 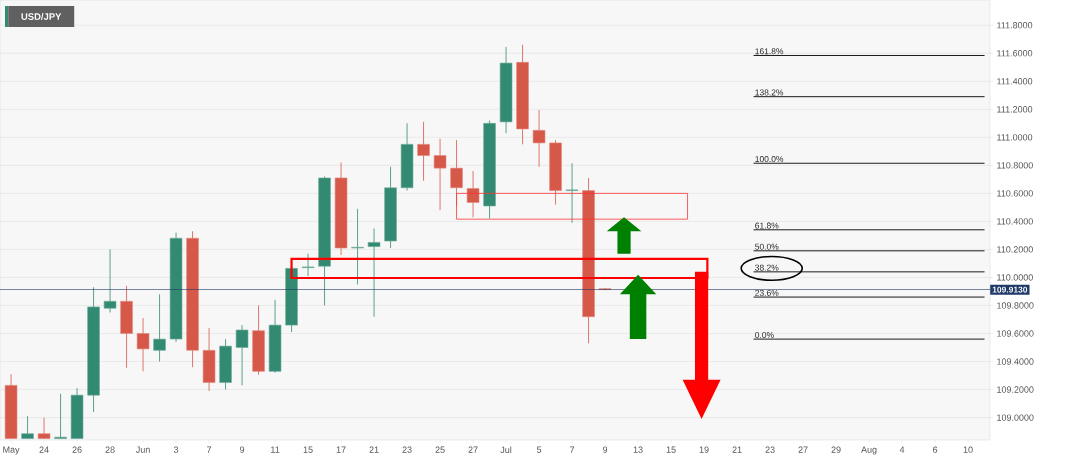 I want to click on x-tick-label: Jul, so click(x=506, y=450).